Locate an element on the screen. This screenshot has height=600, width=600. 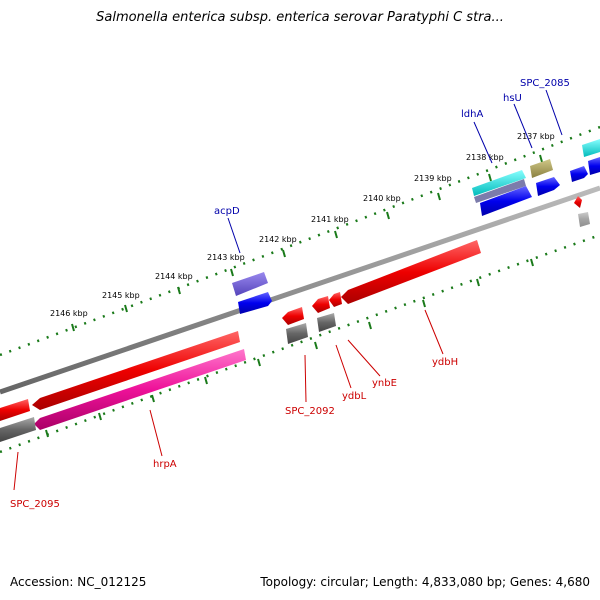
gene-SPC_2085 is located at coordinates (591, 148).